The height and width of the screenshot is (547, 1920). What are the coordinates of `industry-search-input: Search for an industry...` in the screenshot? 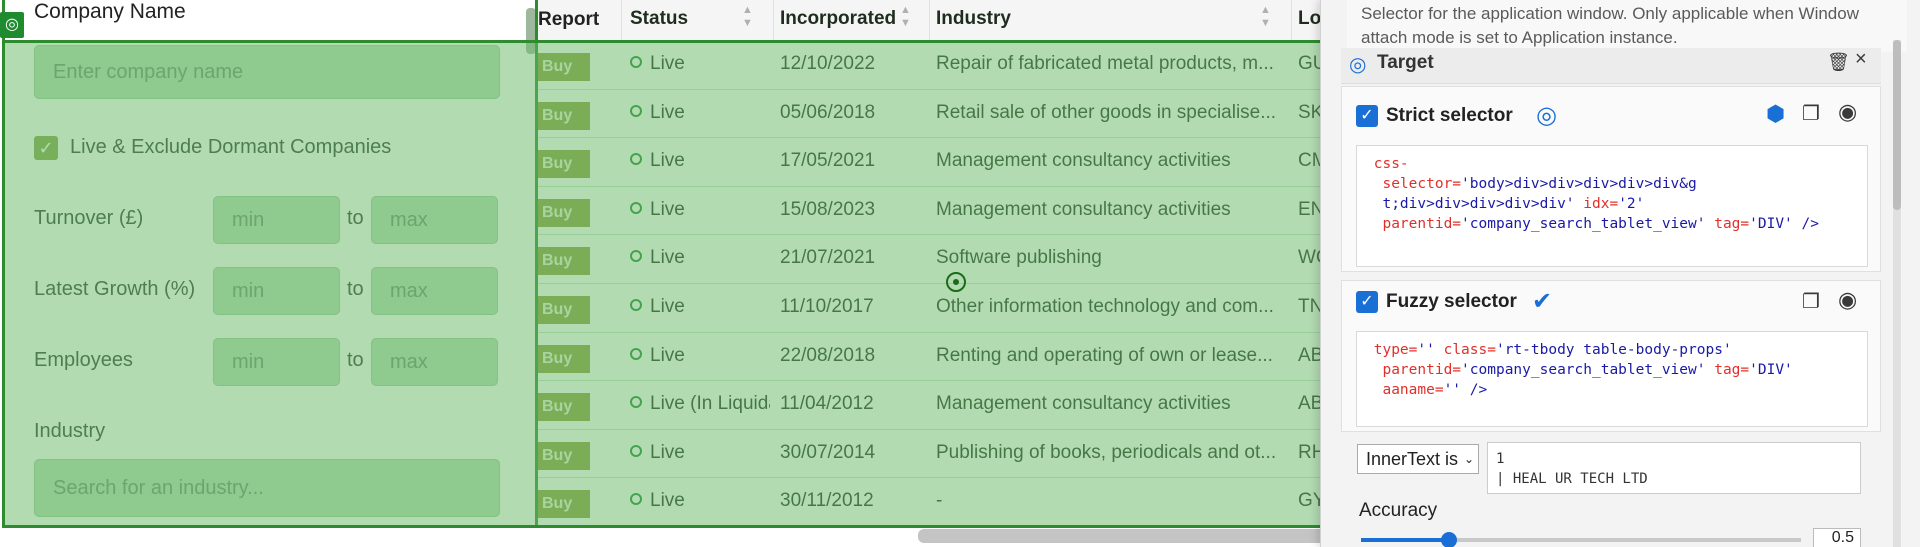 It's located at (267, 488).